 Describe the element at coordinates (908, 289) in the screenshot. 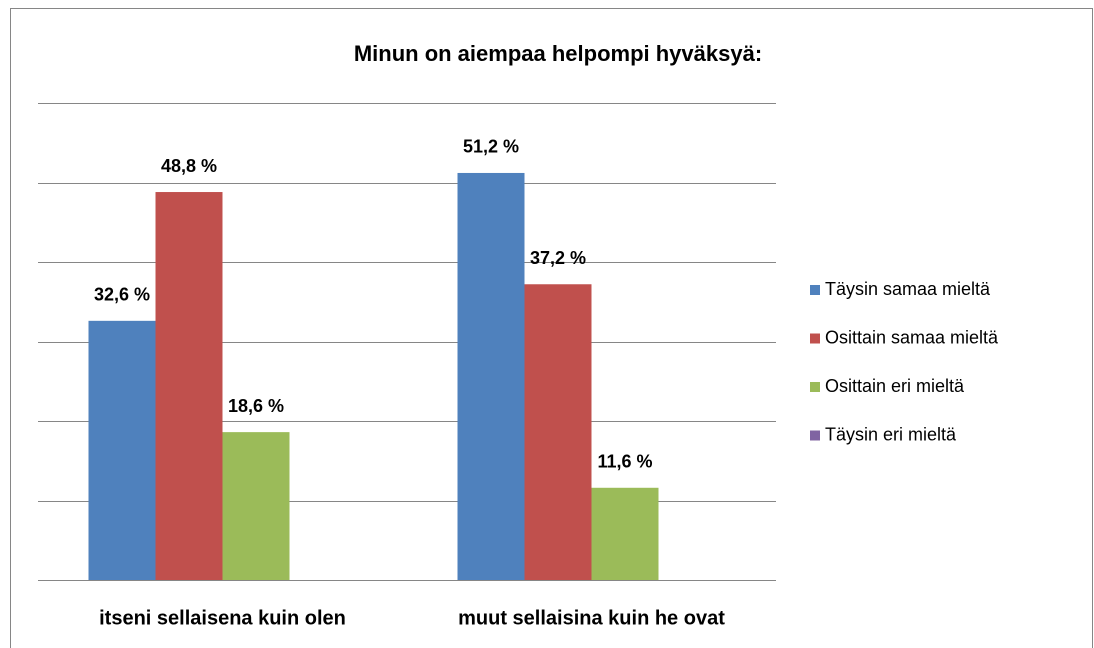

I see `legend-label: Täysin samaa mieltä` at that location.